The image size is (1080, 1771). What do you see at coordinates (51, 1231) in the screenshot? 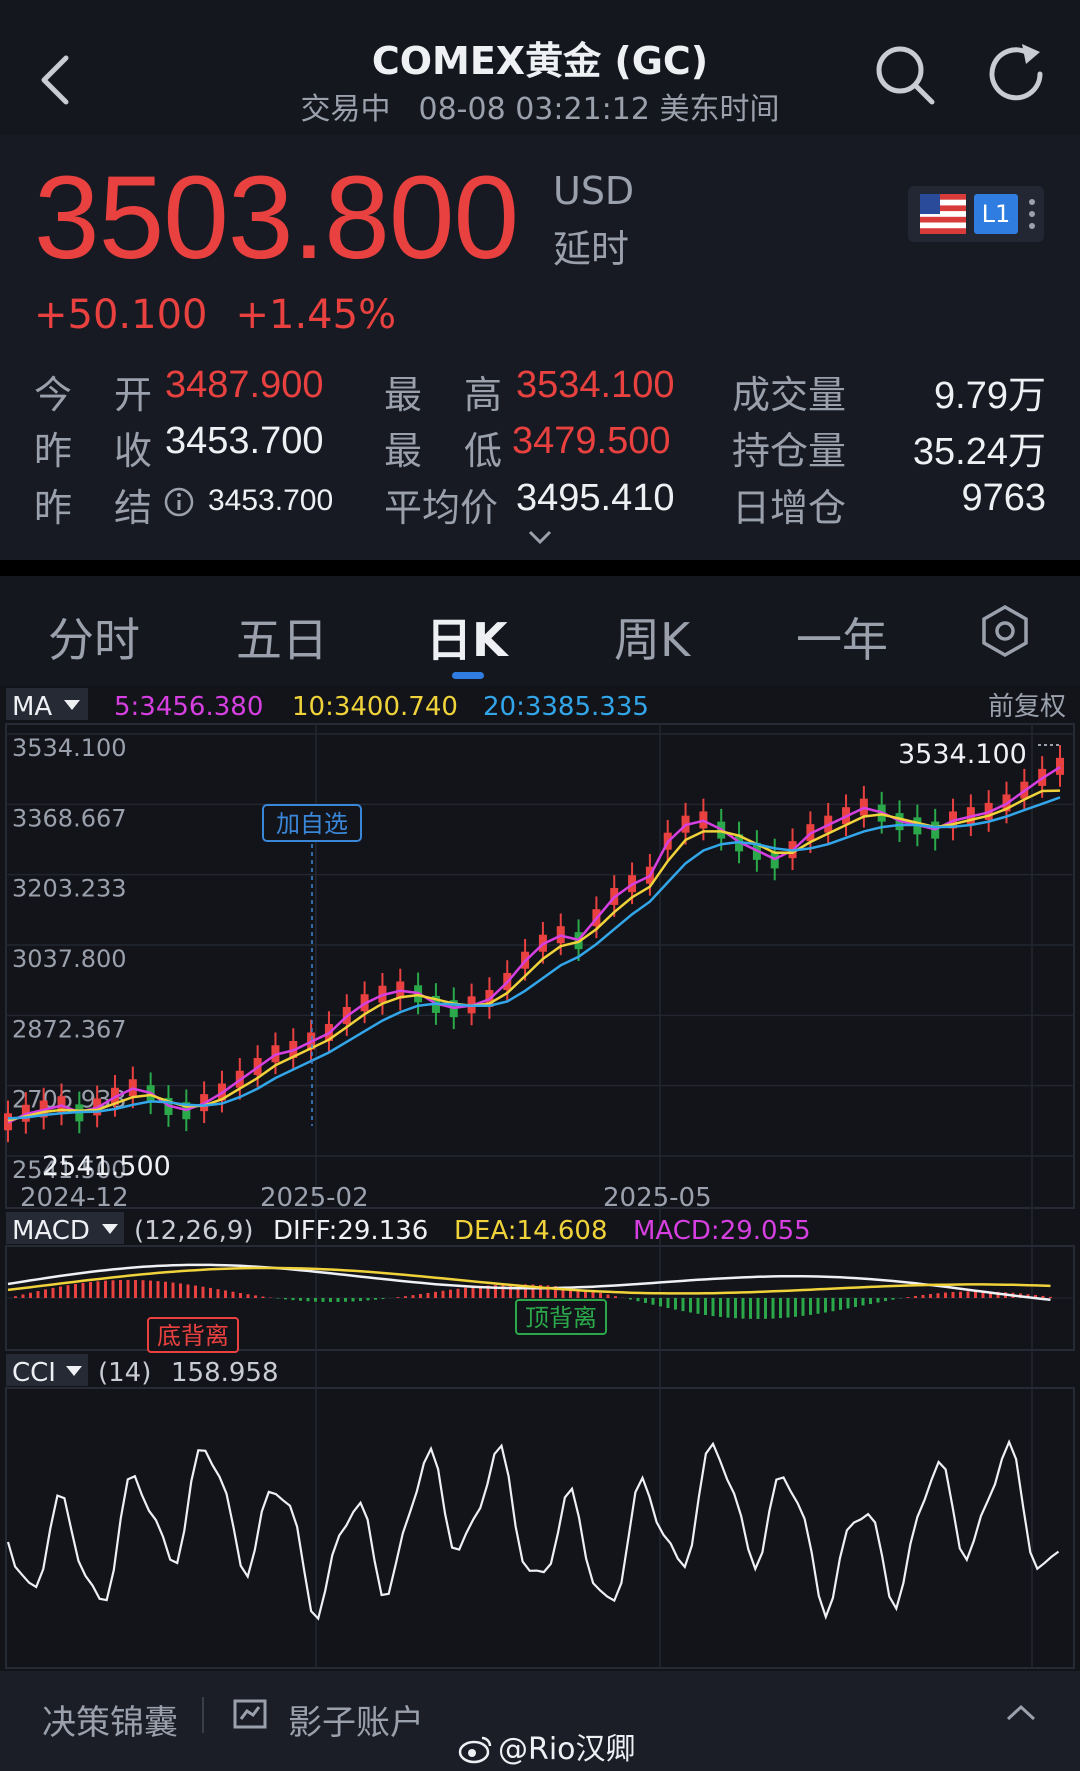
I see `macd-label: MACD` at bounding box center [51, 1231].